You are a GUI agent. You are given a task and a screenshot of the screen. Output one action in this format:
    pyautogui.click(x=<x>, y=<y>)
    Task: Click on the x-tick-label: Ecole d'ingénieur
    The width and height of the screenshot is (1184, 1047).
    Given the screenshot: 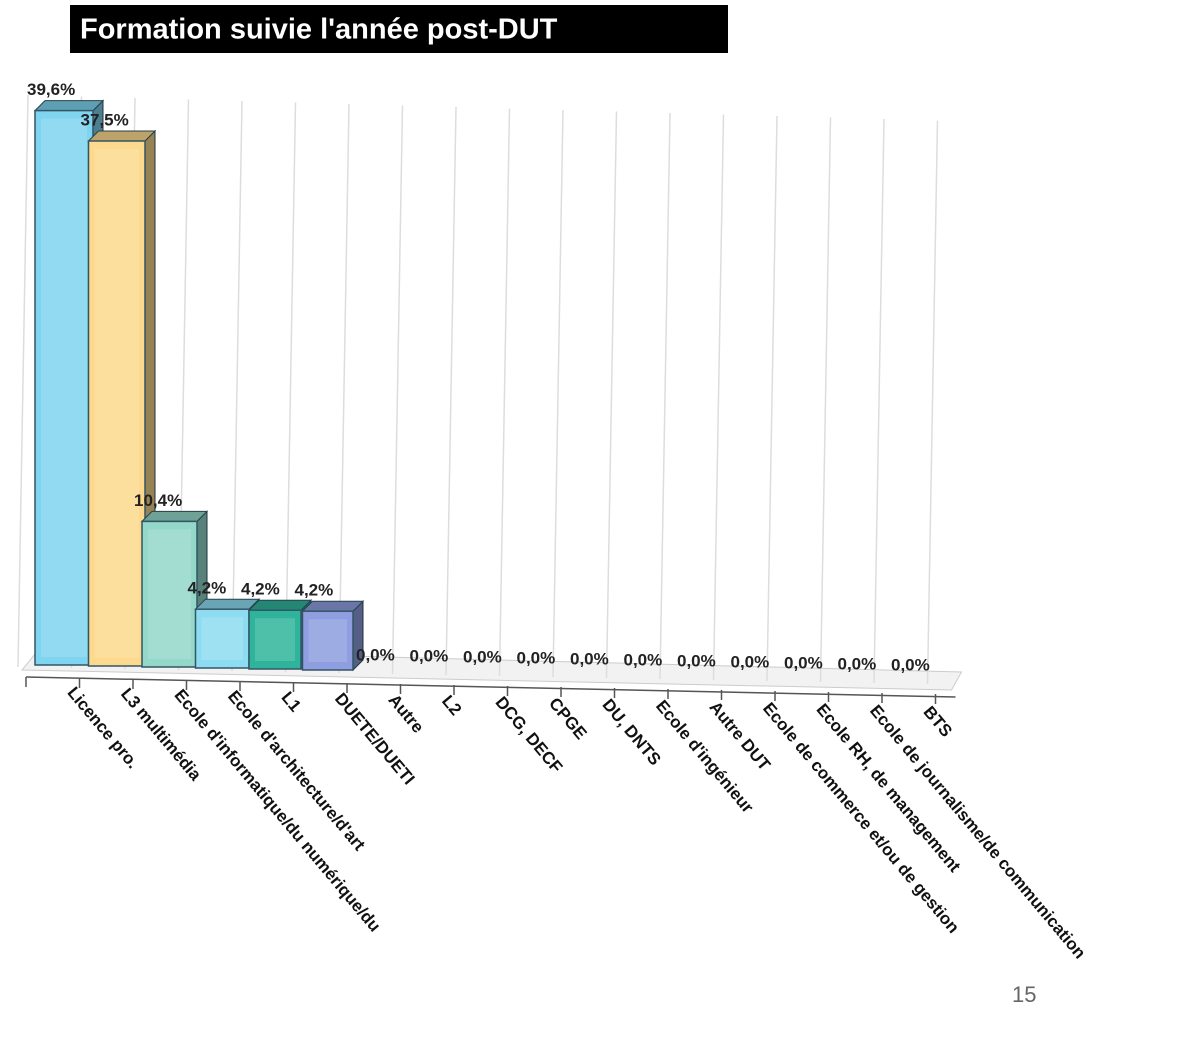 What is the action you would take?
    pyautogui.click(x=704, y=756)
    